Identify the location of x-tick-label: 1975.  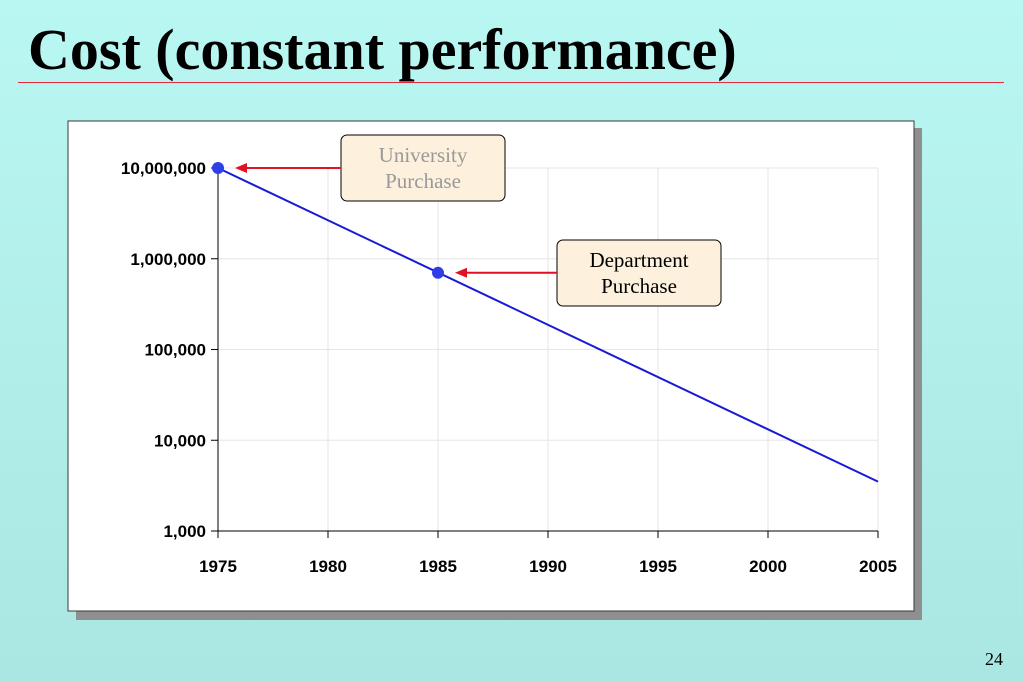
(218, 566).